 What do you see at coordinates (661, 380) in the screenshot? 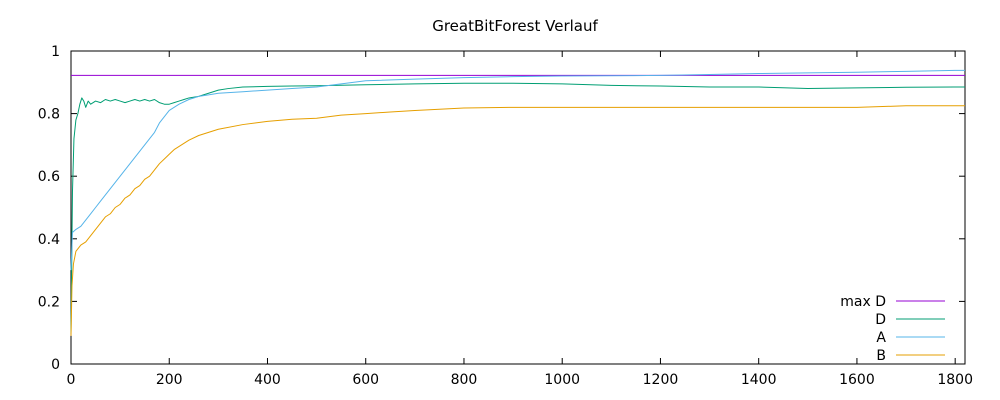
I see `x-tick-label: 1200` at bounding box center [661, 380].